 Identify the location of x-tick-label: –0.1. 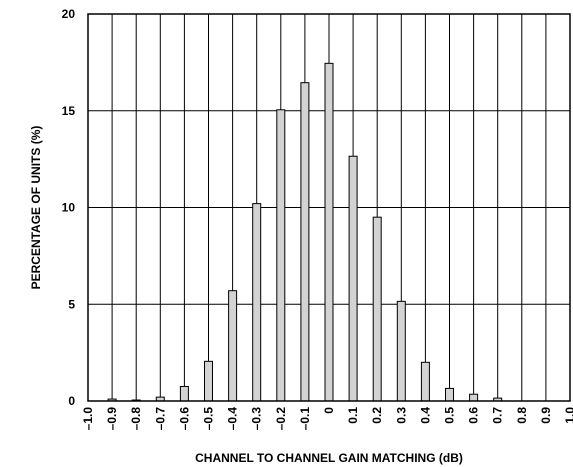
(305, 419).